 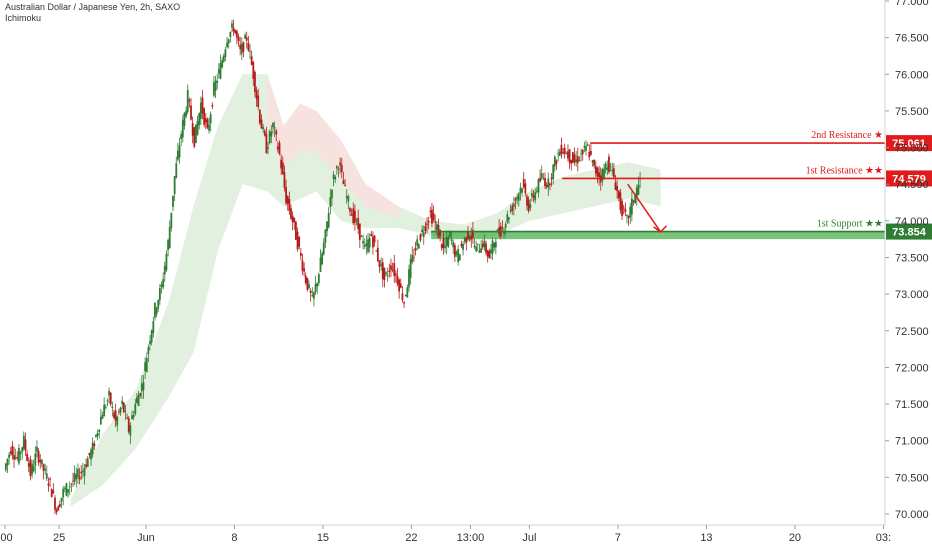 What do you see at coordinates (529, 538) in the screenshot?
I see `time-tick-label: Jul` at bounding box center [529, 538].